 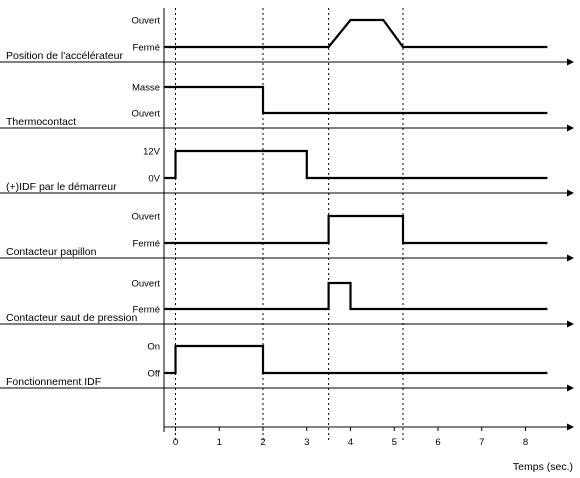 I want to click on x-tick-label: 2, so click(x=262, y=442).